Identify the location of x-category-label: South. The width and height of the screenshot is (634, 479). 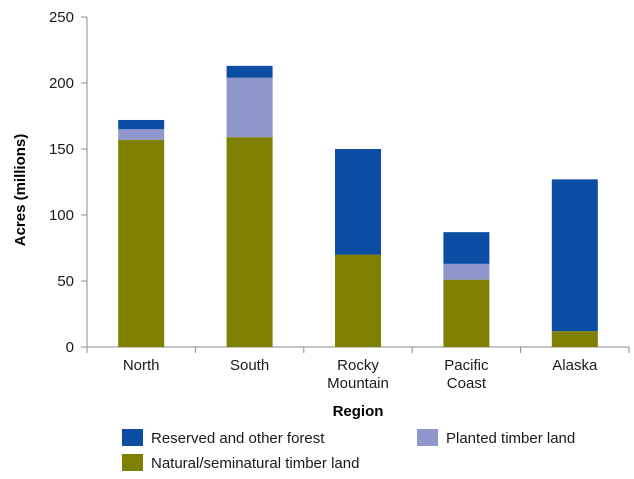
(249, 365).